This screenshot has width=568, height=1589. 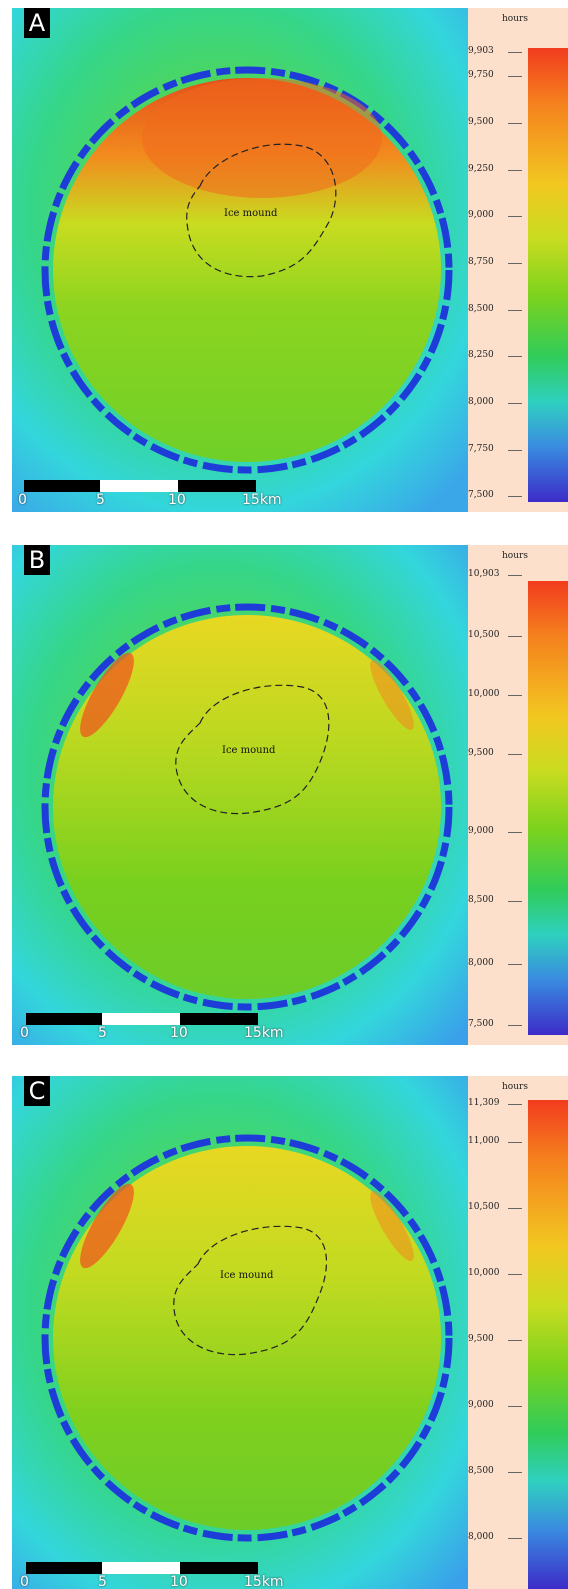 What do you see at coordinates (495, 355) in the screenshot?
I see `legend-tick: 8,250` at bounding box center [495, 355].